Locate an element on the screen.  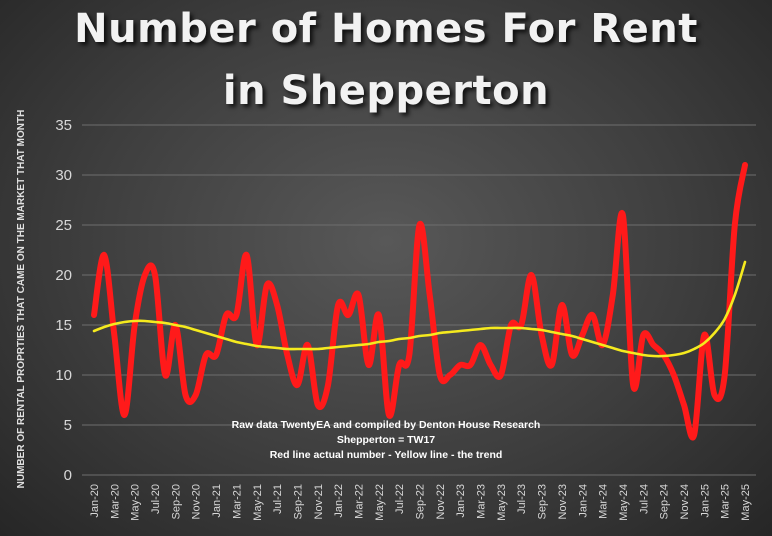
y-axis-ticks: 0 5 10 15 20 25 30 35 is located at coordinates (63, 300).